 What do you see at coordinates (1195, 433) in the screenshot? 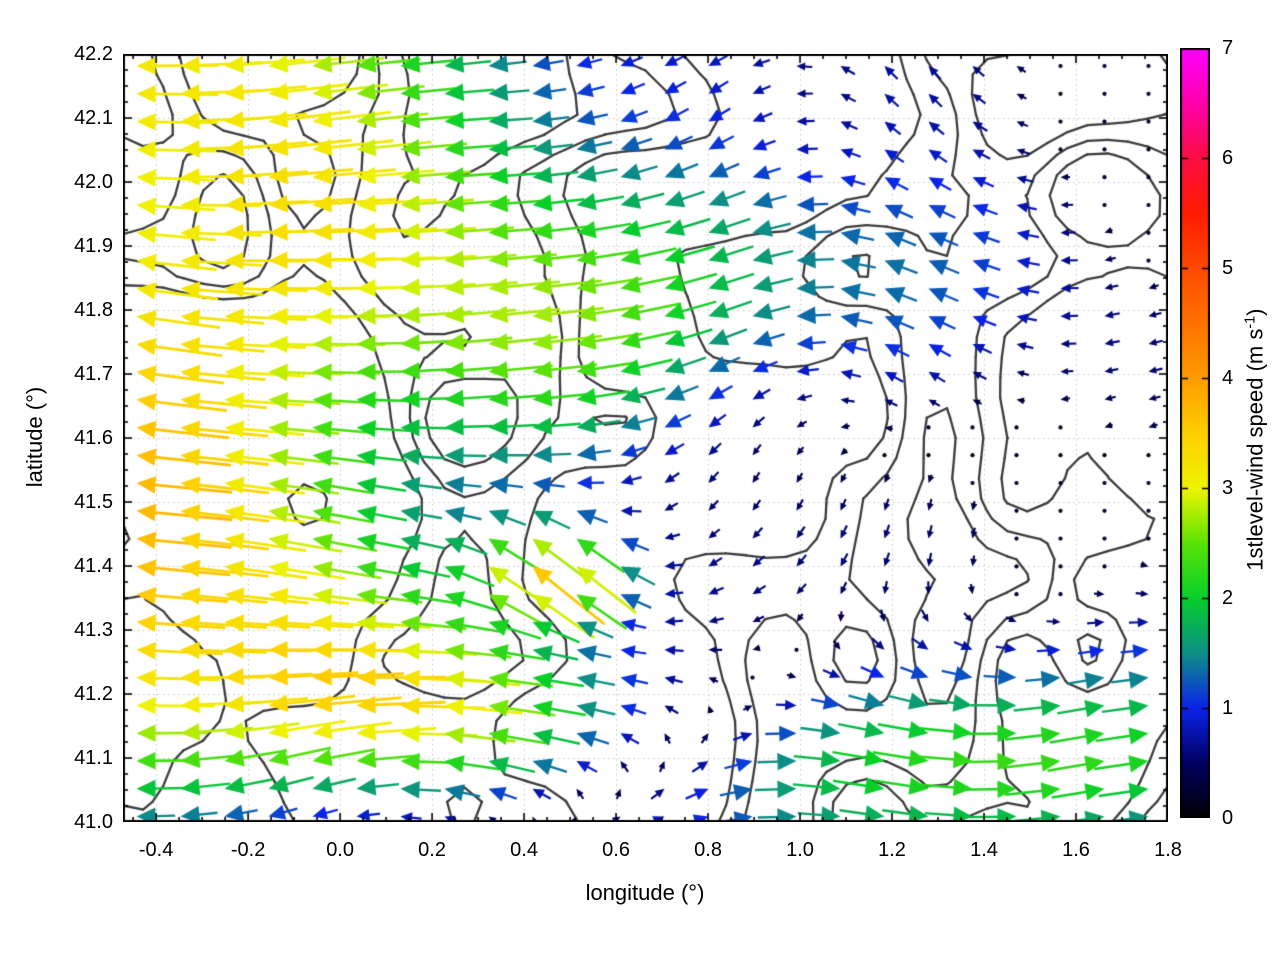
I see `colorbar-gradient` at bounding box center [1195, 433].